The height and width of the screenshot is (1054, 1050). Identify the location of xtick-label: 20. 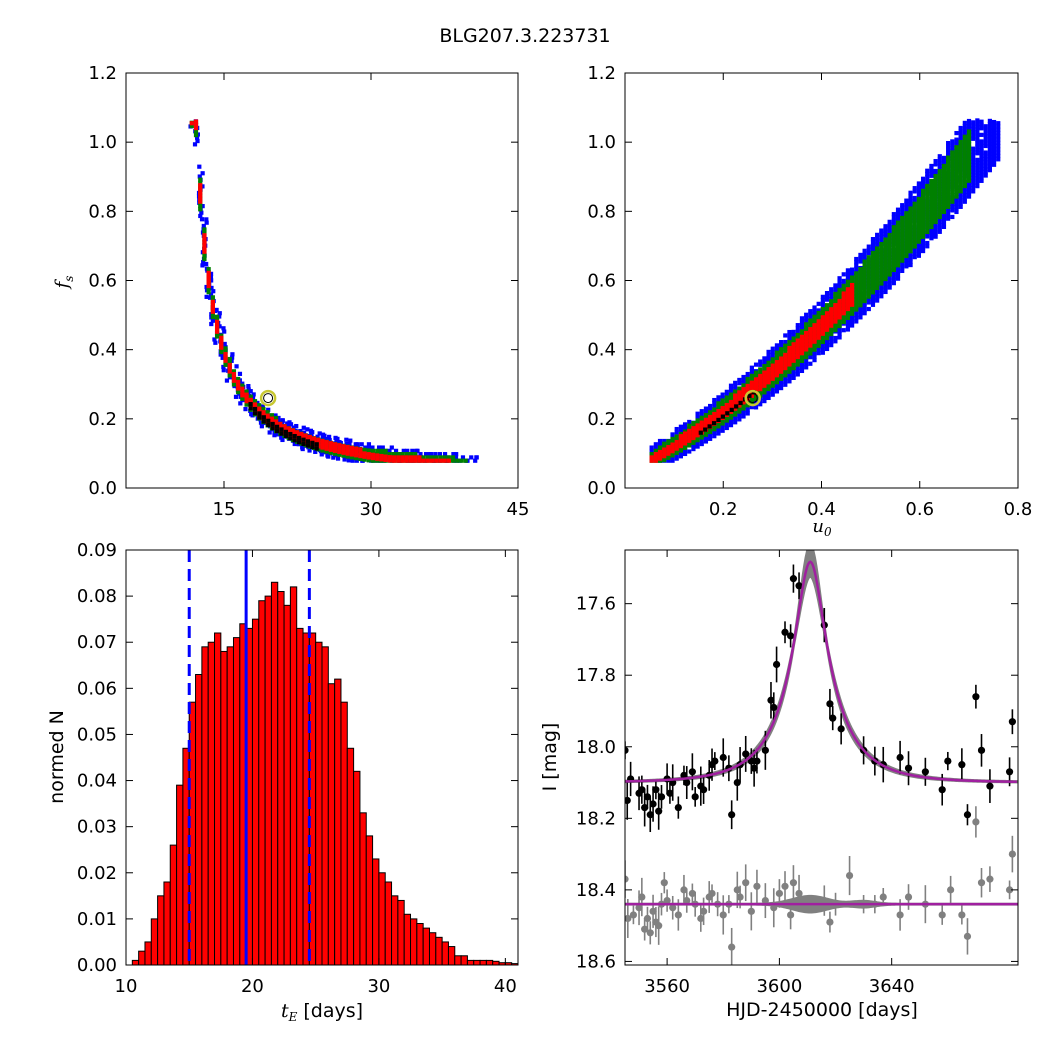
(252, 986).